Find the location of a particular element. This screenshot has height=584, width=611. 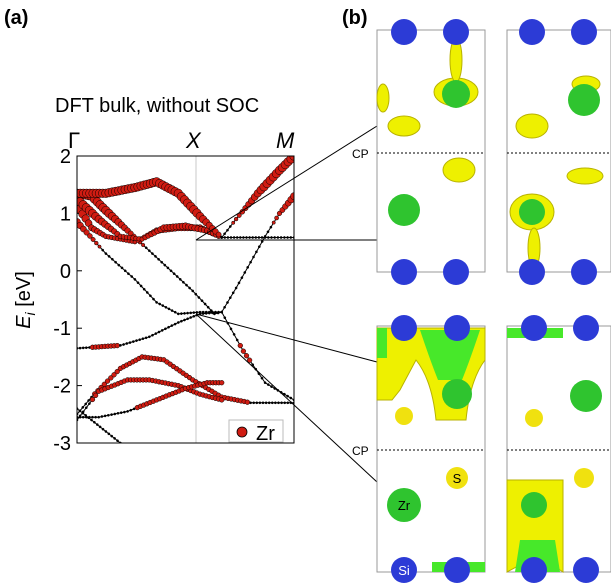

panel-a-label: (a) is located at coordinates (16, 18).